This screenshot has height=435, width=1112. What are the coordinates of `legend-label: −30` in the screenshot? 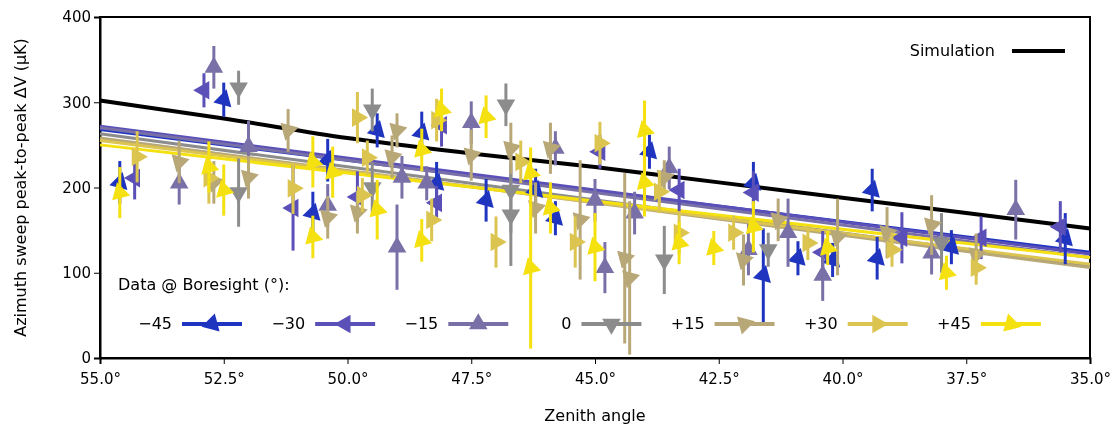 It's located at (288, 323).